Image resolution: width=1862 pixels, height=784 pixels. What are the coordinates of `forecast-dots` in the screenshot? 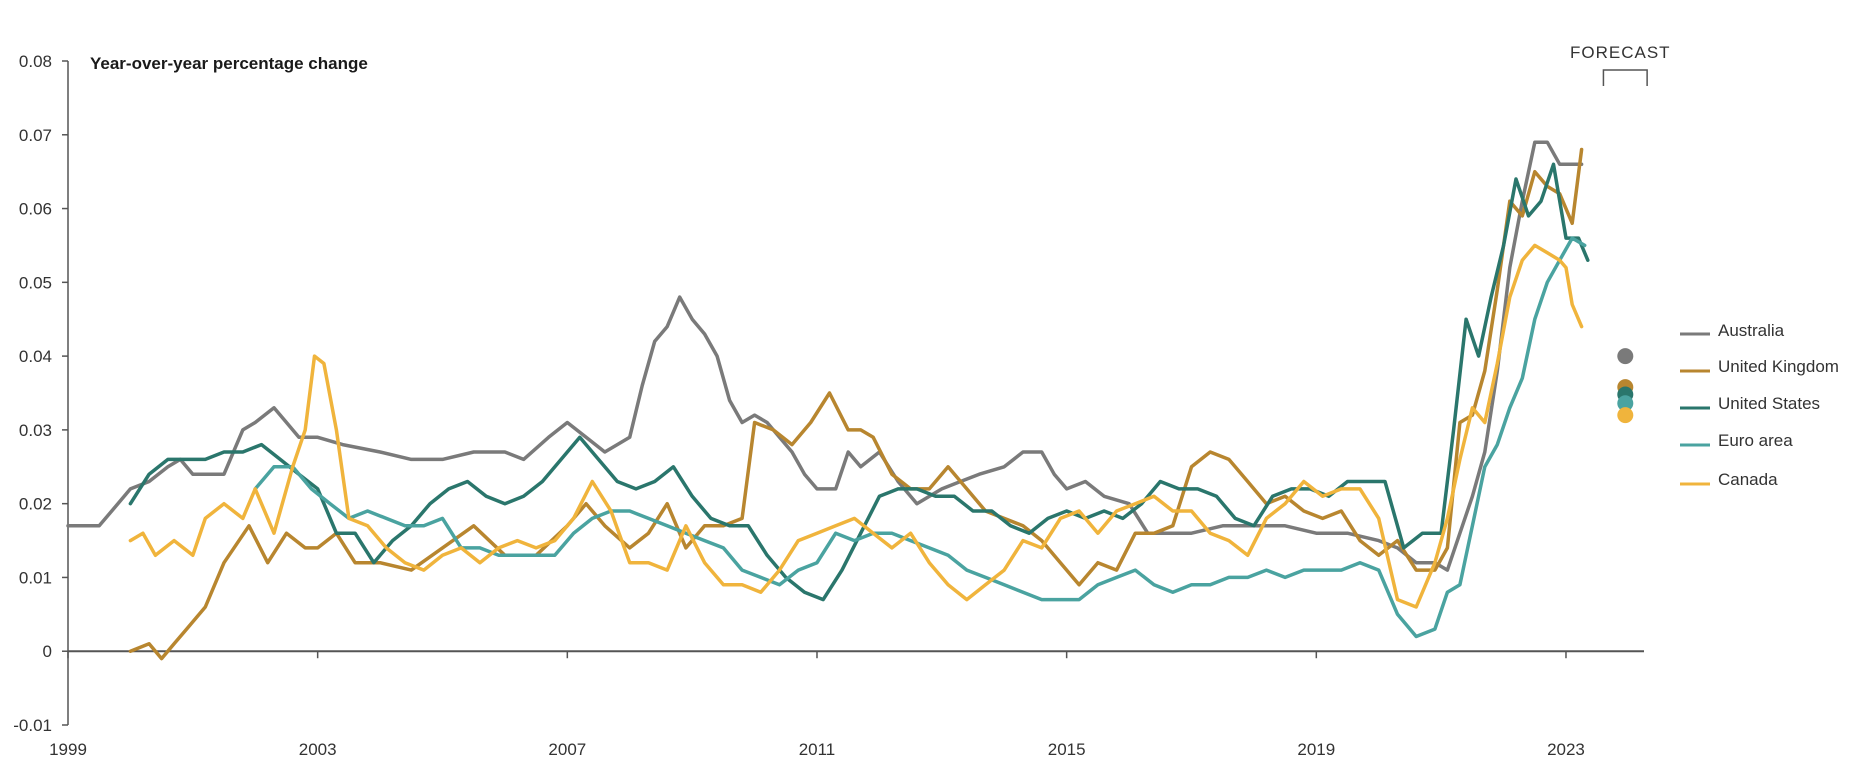 It's located at (1625, 386).